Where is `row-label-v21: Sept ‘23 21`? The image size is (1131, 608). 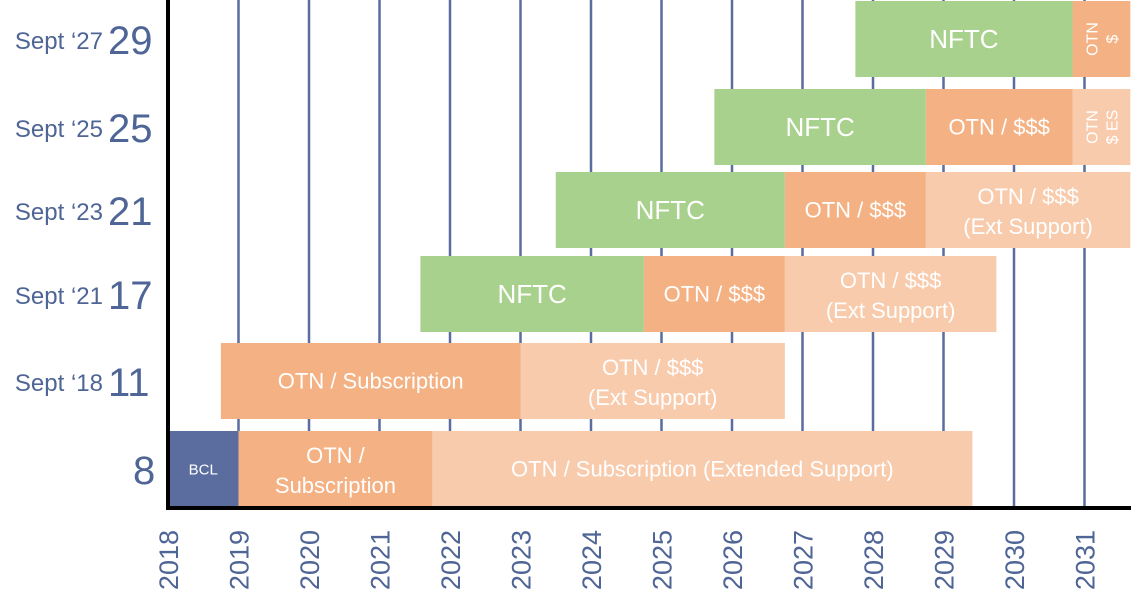
row-label-v21: Sept ‘23 21 is located at coordinates (84, 212).